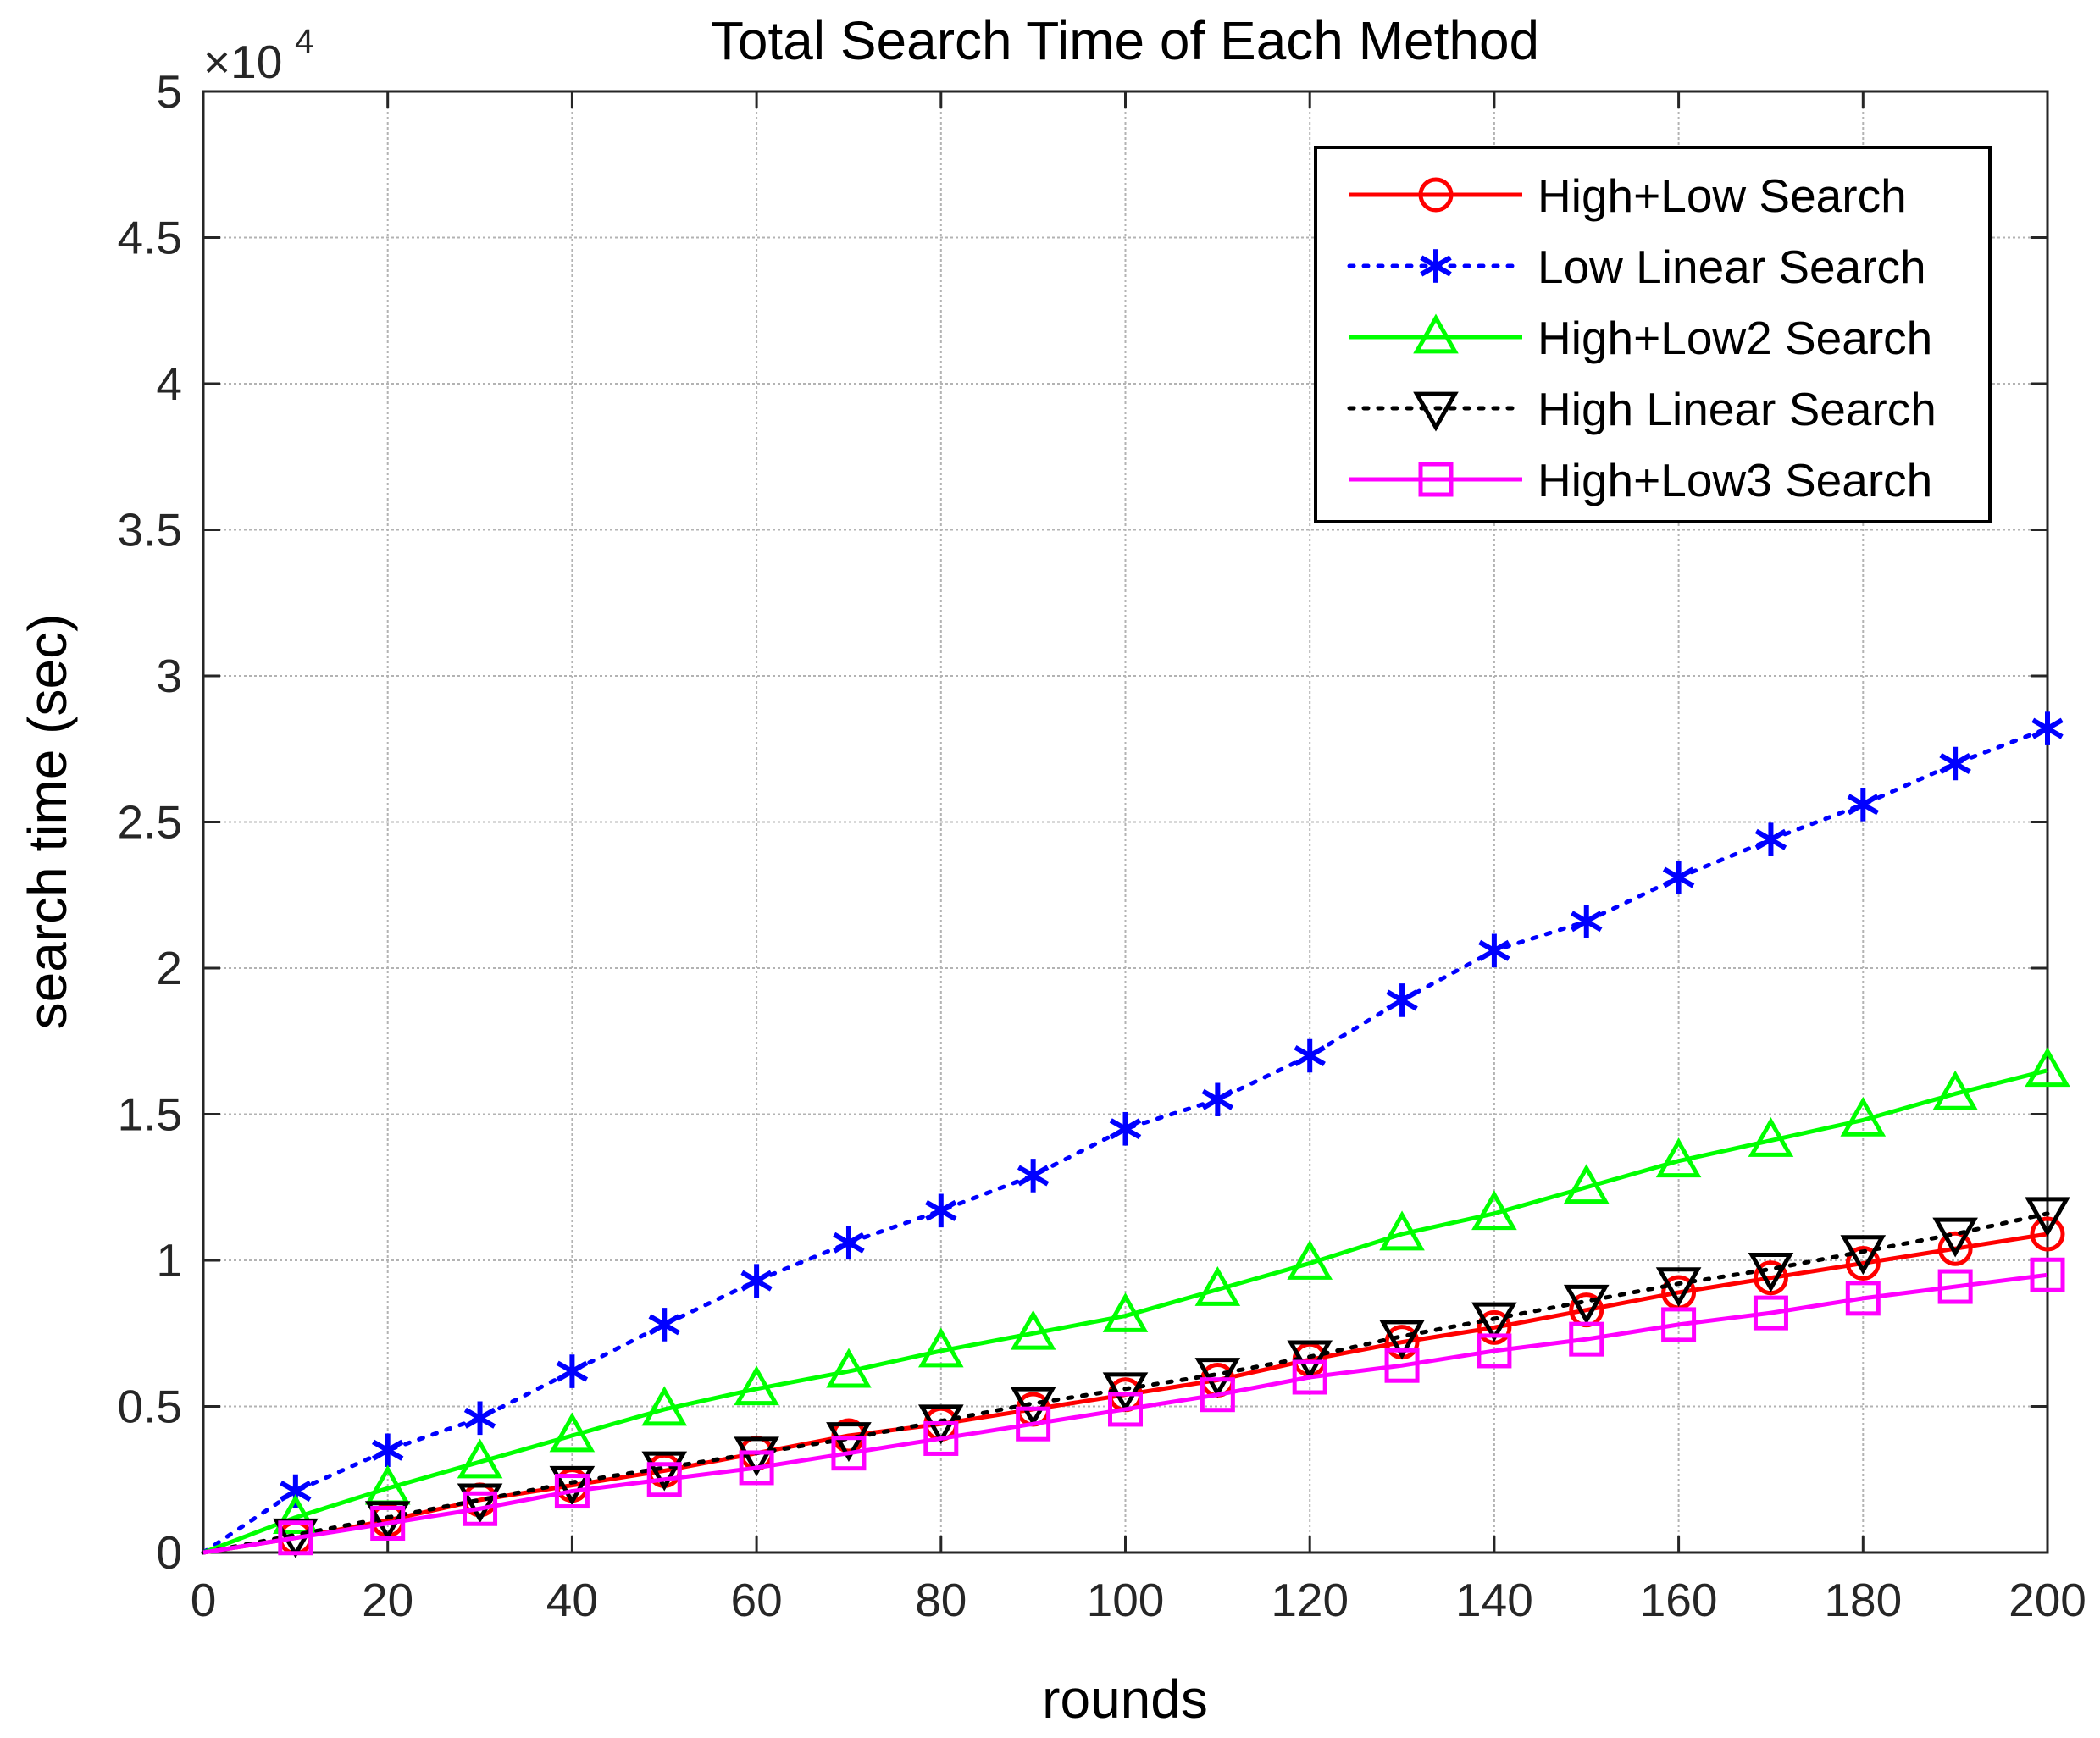  What do you see at coordinates (572, 1600) in the screenshot?
I see `x-tick-label: 40` at bounding box center [572, 1600].